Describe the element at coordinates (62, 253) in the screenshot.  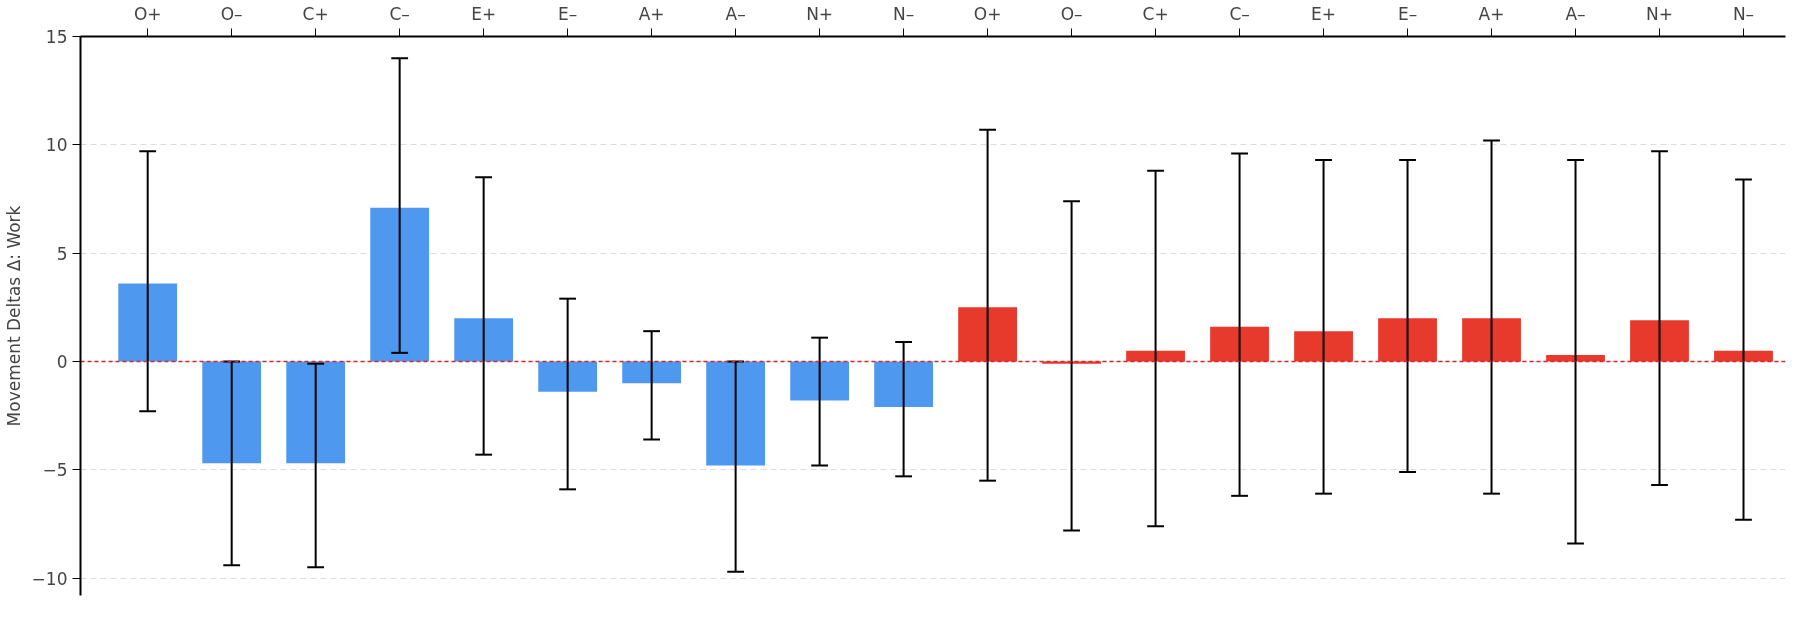
I see `y-tick-label: 5` at that location.